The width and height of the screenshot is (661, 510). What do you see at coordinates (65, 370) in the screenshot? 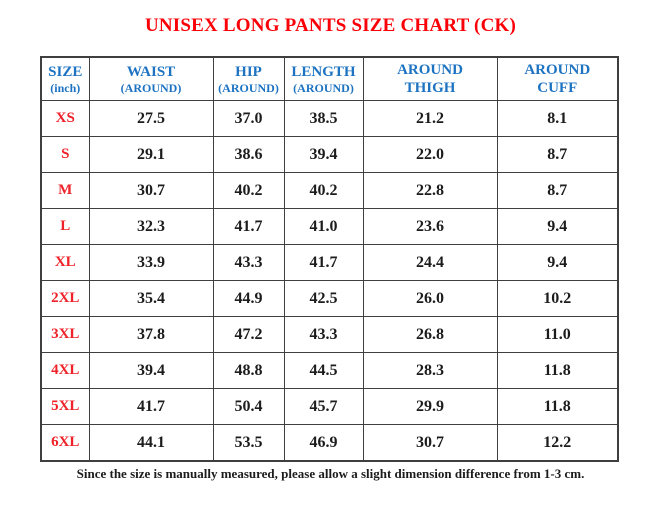
I see `size-label: 4XL` at bounding box center [65, 370].